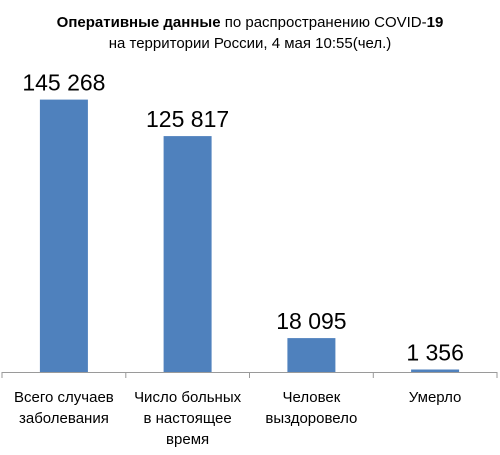  What do you see at coordinates (311, 408) in the screenshot?
I see `category-label-3: Человек выздоровело` at bounding box center [311, 408].